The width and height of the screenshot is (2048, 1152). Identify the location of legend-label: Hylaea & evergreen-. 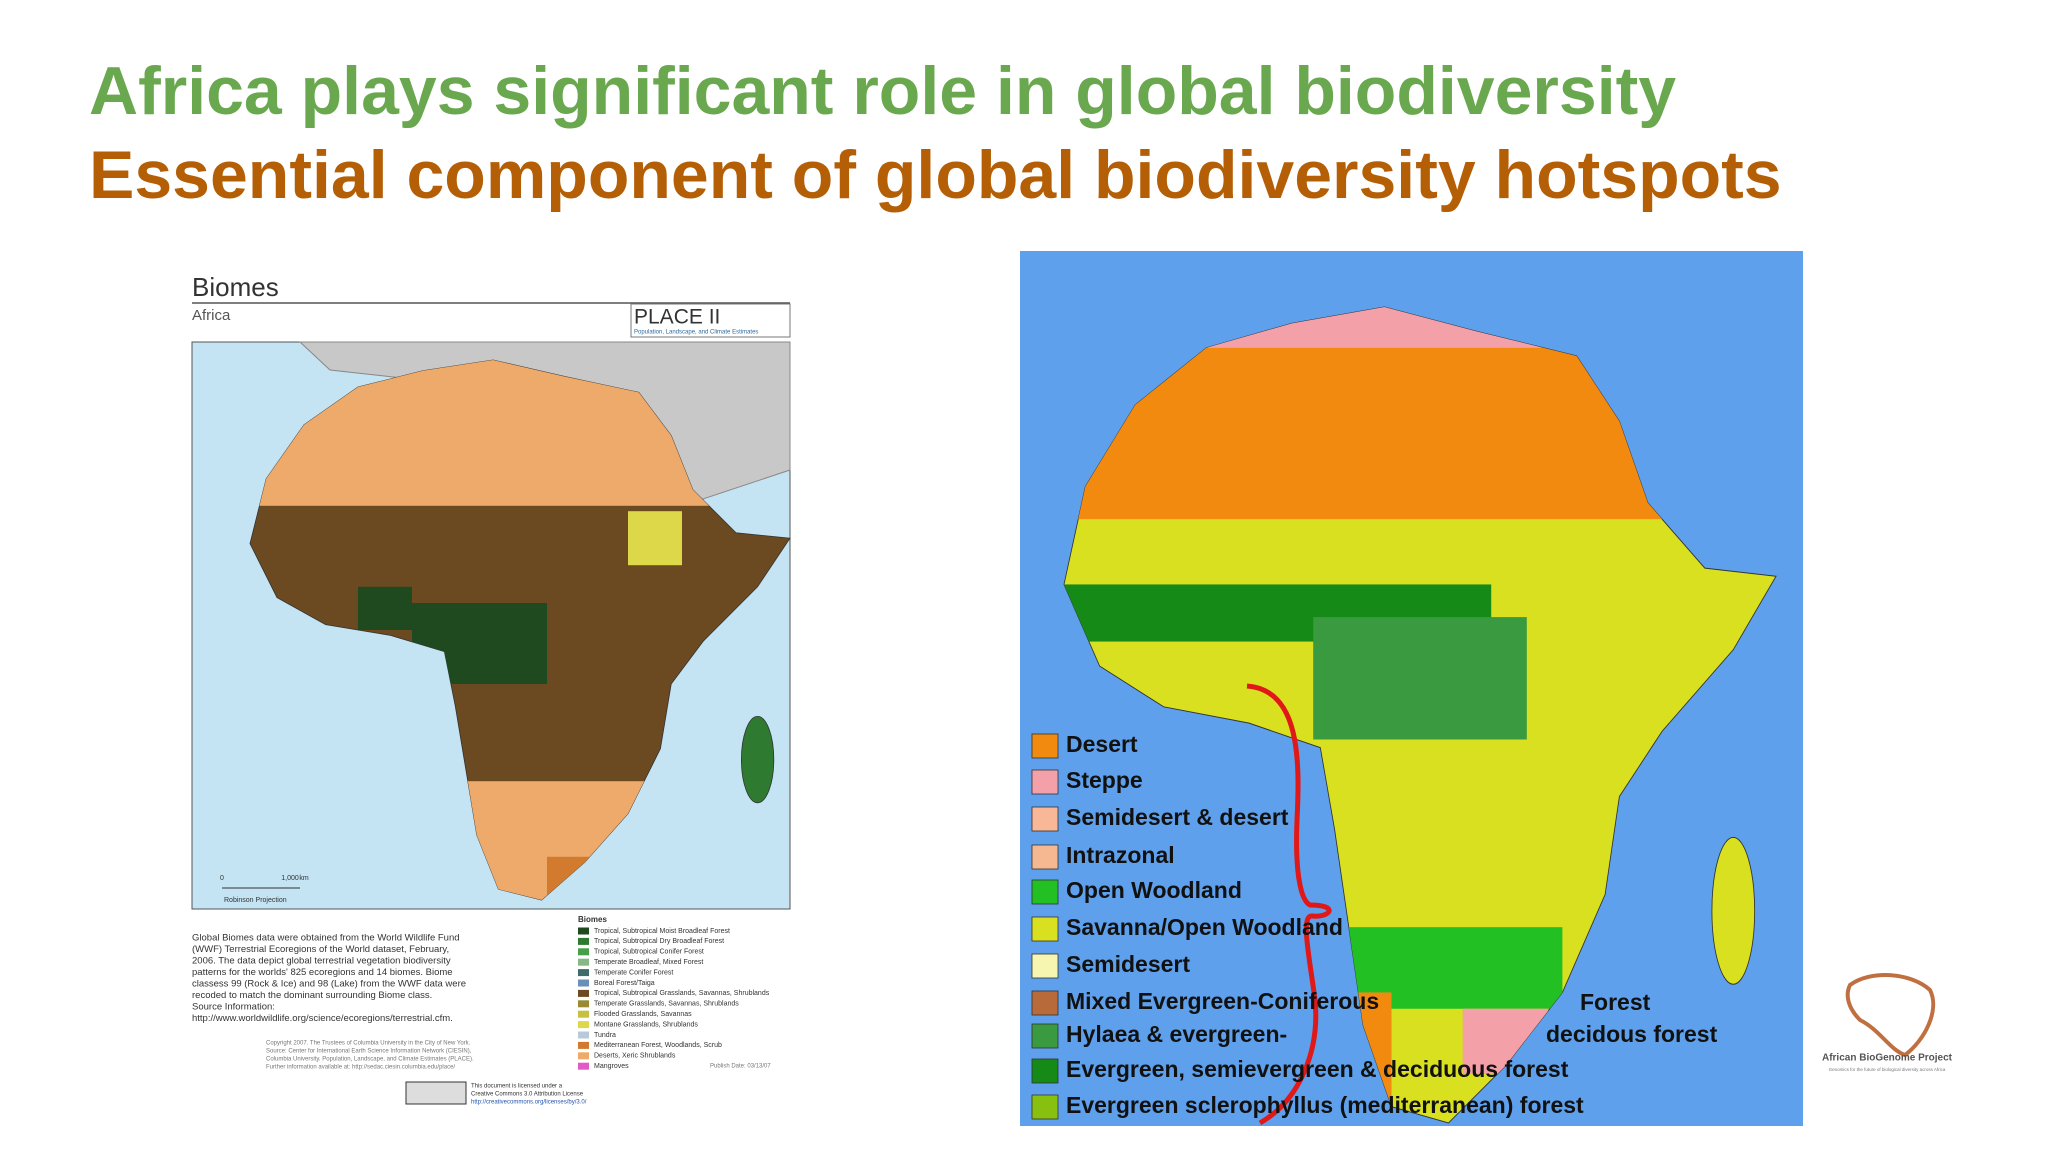
(1176, 1034).